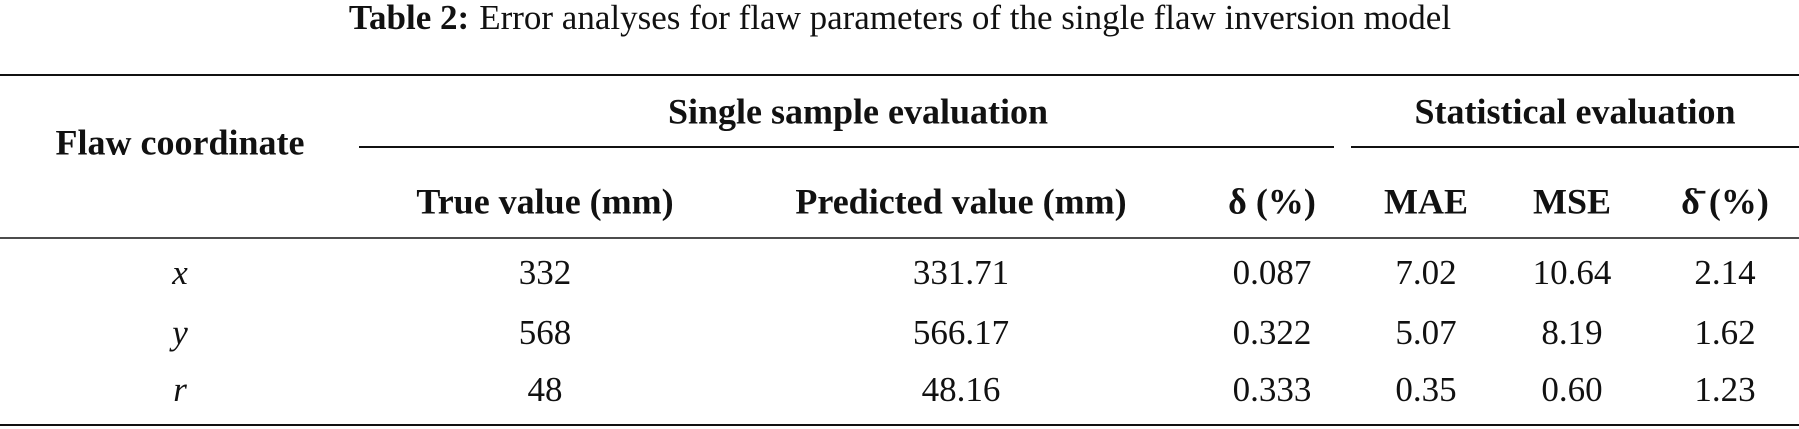 The height and width of the screenshot is (429, 1799). I want to click on cell: 10.64, so click(1572, 272).